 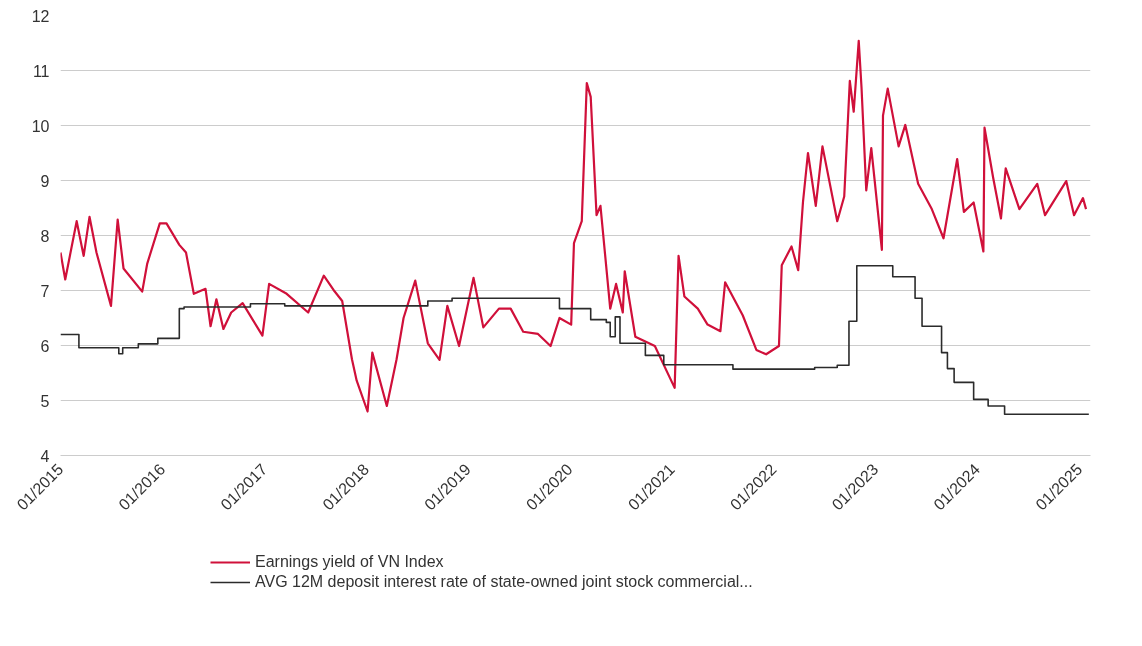 I want to click on legend-label: Earnings yield of VN Index, so click(x=349, y=562).